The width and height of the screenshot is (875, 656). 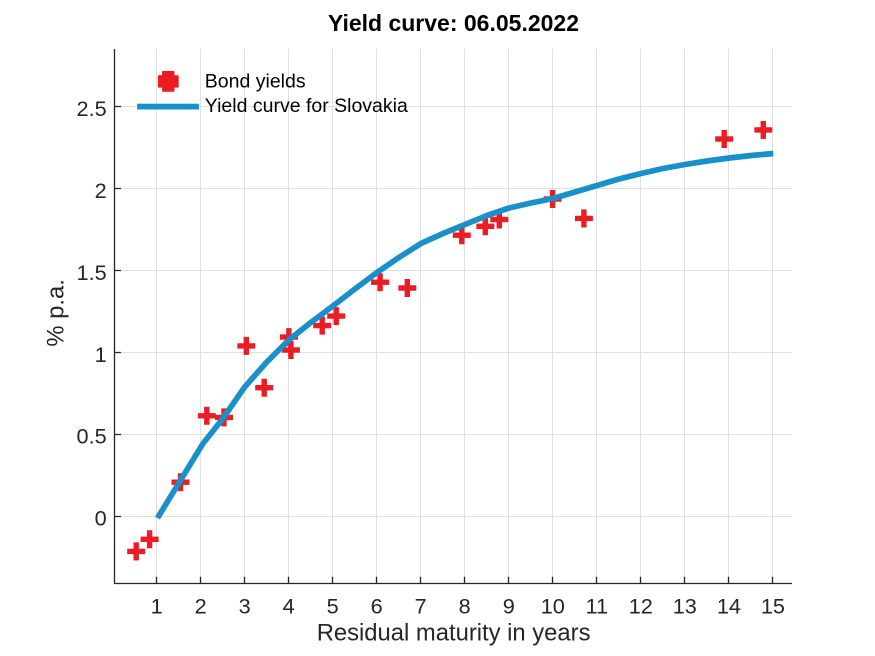 I want to click on svg-text: 7, so click(x=421, y=606).